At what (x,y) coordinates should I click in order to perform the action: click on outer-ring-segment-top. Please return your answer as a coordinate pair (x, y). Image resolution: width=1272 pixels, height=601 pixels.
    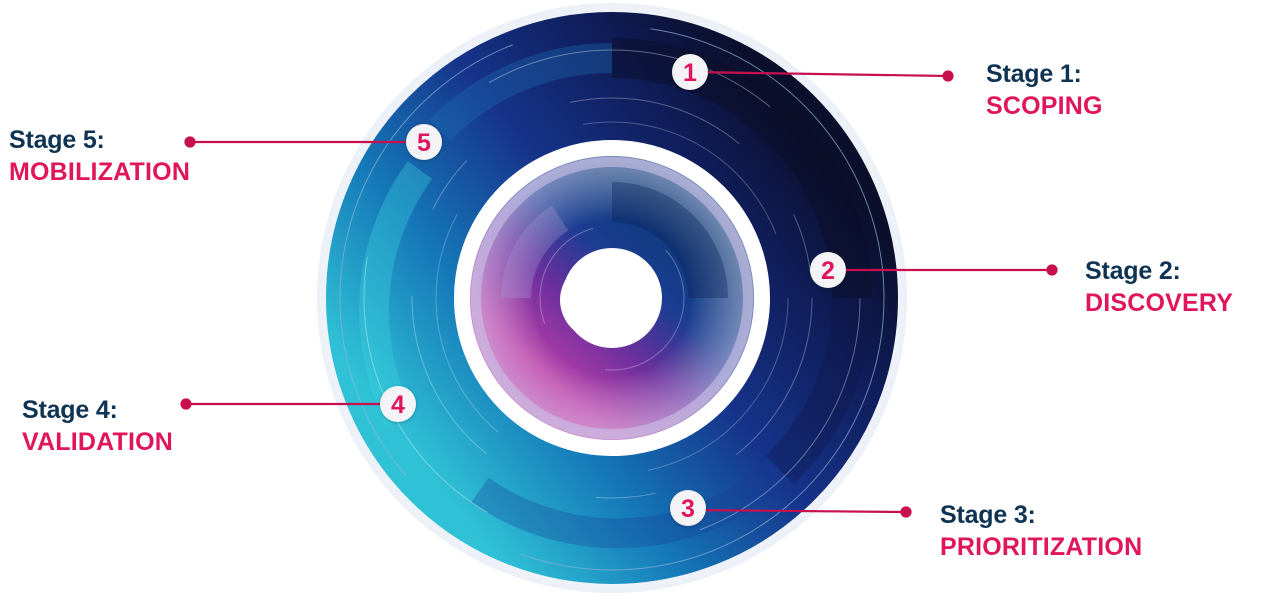
    Looking at the image, I should click on (521, 91).